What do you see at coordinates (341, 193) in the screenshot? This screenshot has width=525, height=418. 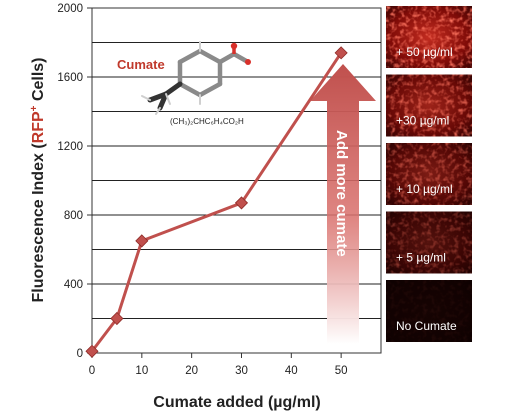 I see `arrow-label: Add more cumate` at bounding box center [341, 193].